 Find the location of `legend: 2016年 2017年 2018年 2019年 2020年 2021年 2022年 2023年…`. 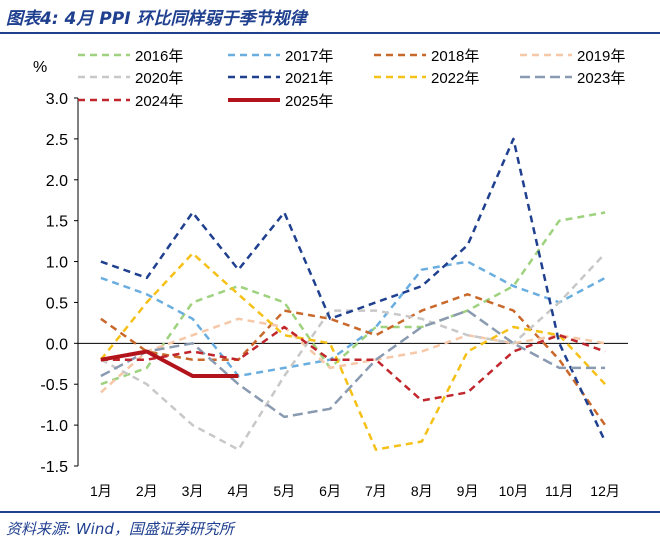

legend: 2016年 2017年 2018年 2019年 2020年 2021年 2022年 2023年… is located at coordinates (351, 79).